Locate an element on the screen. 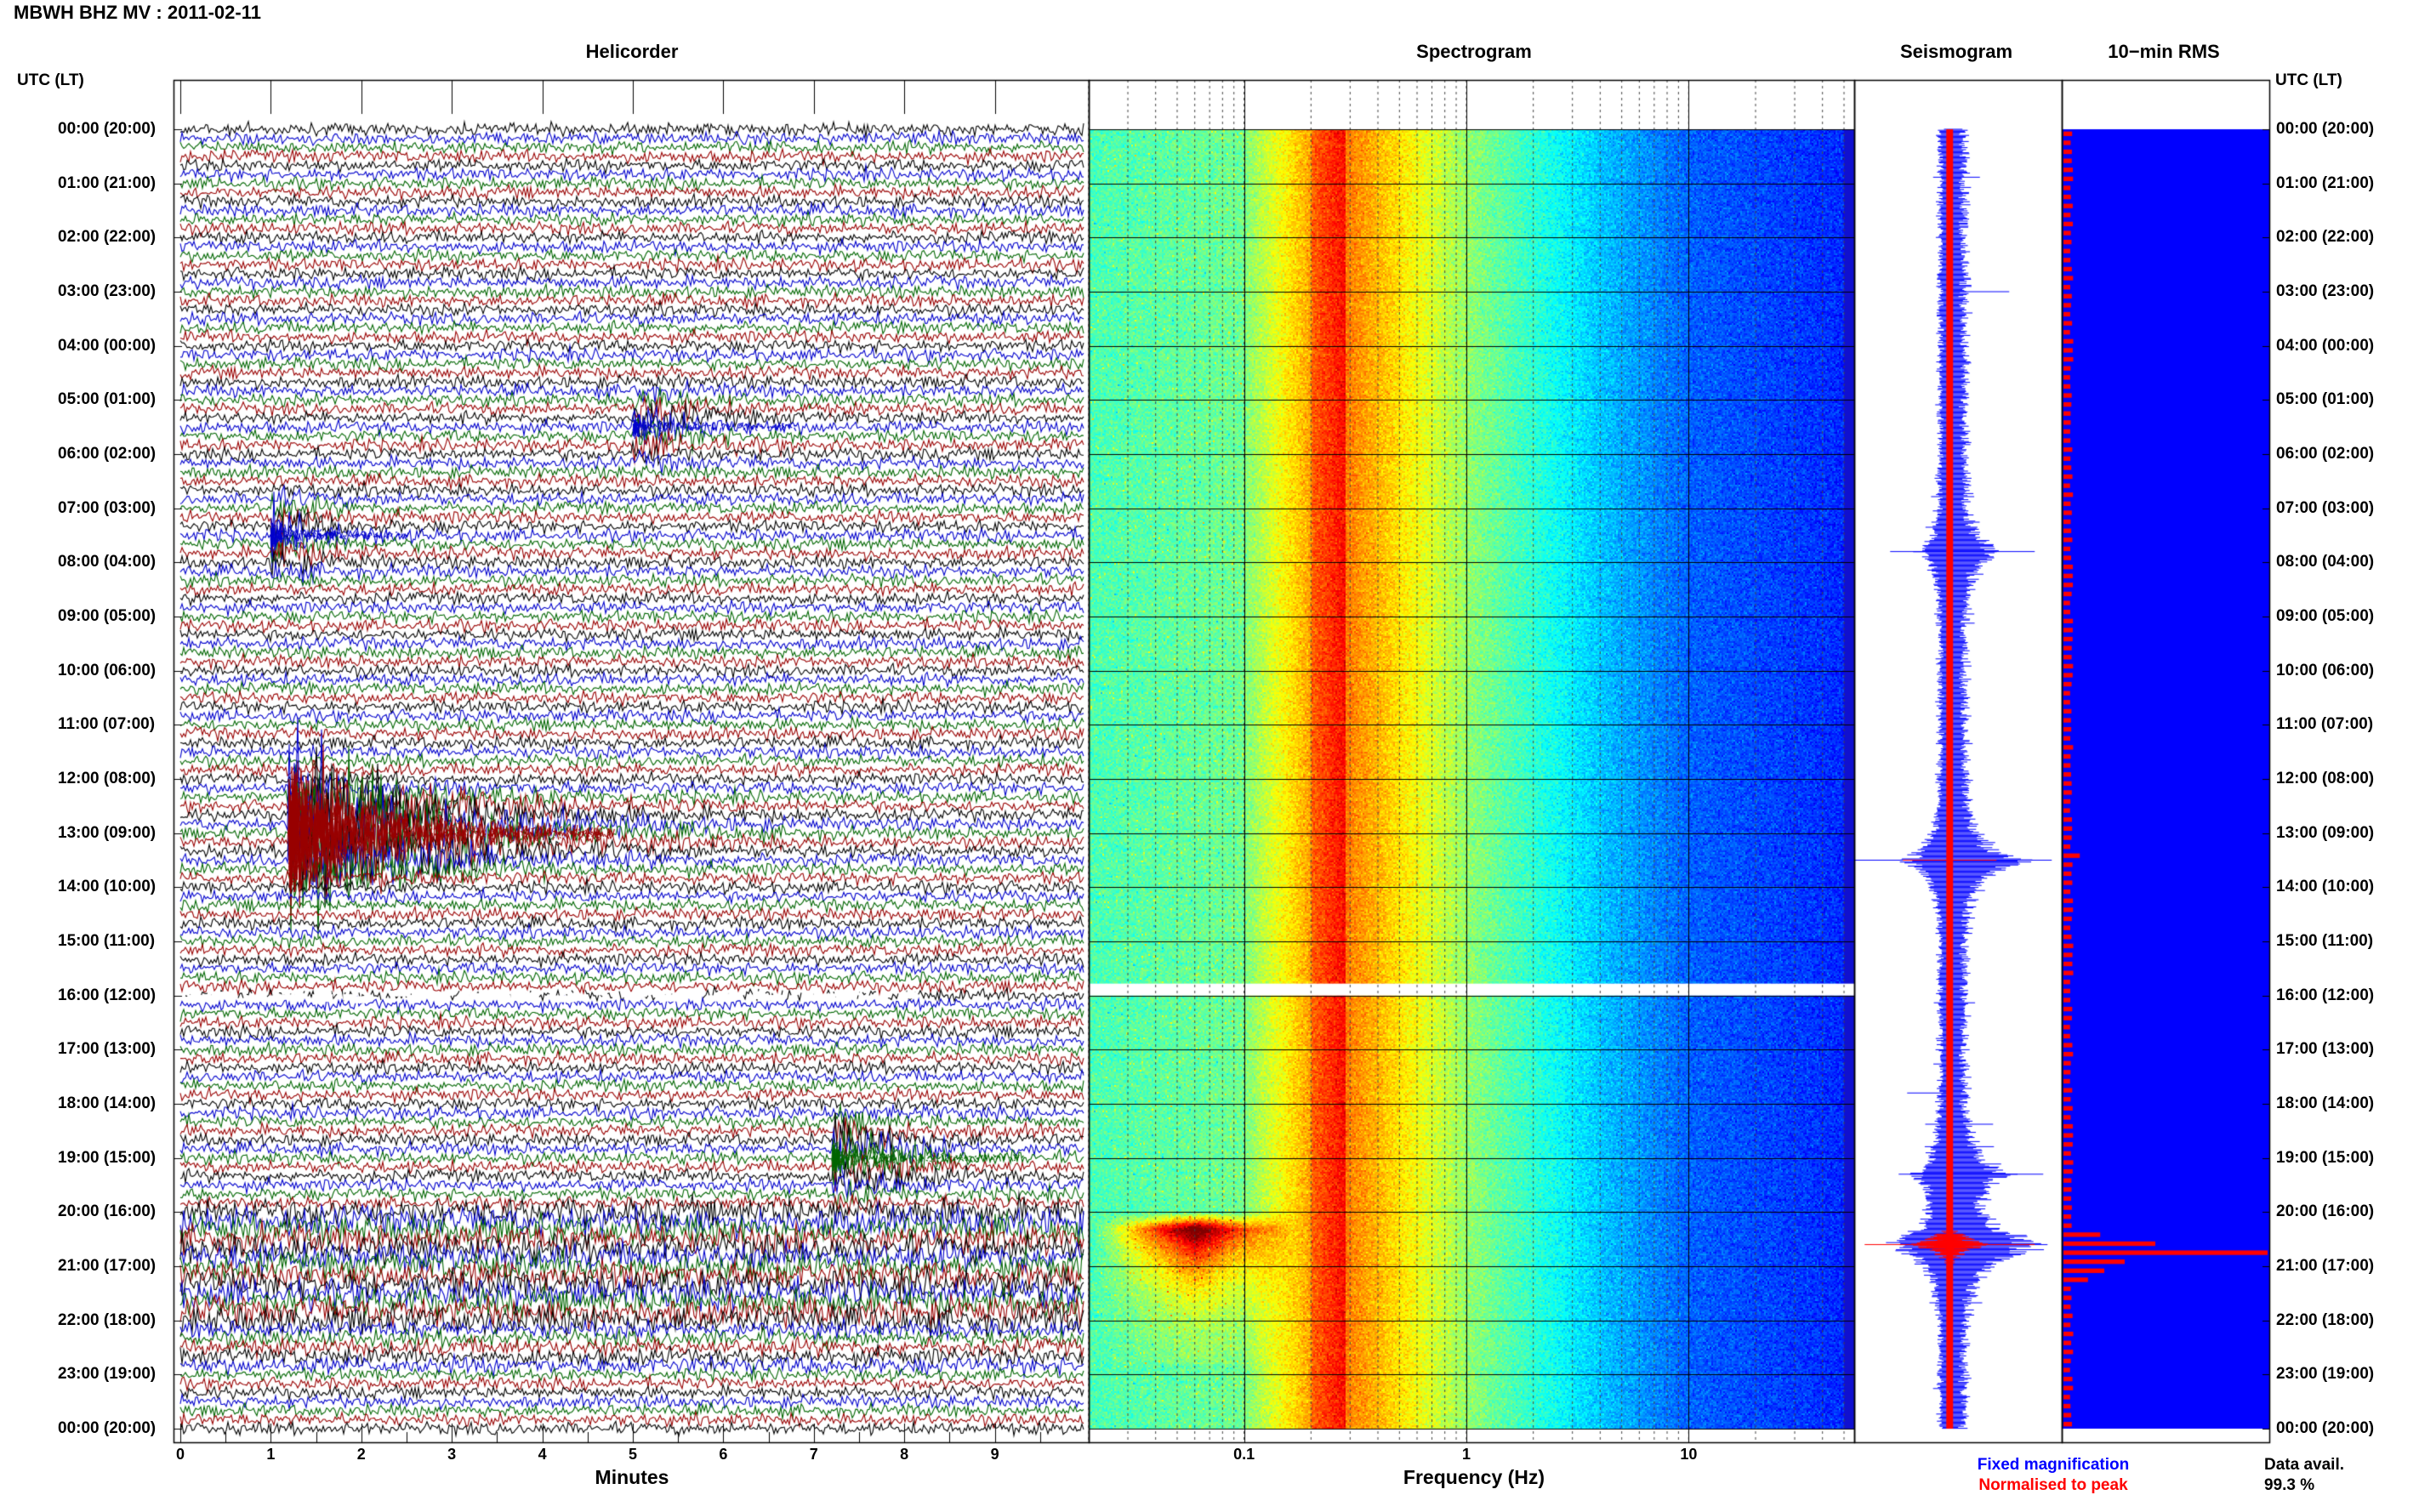 The height and width of the screenshot is (1512, 2419). y-tick-label-right: 13:00 (09:00) is located at coordinates (2325, 832).